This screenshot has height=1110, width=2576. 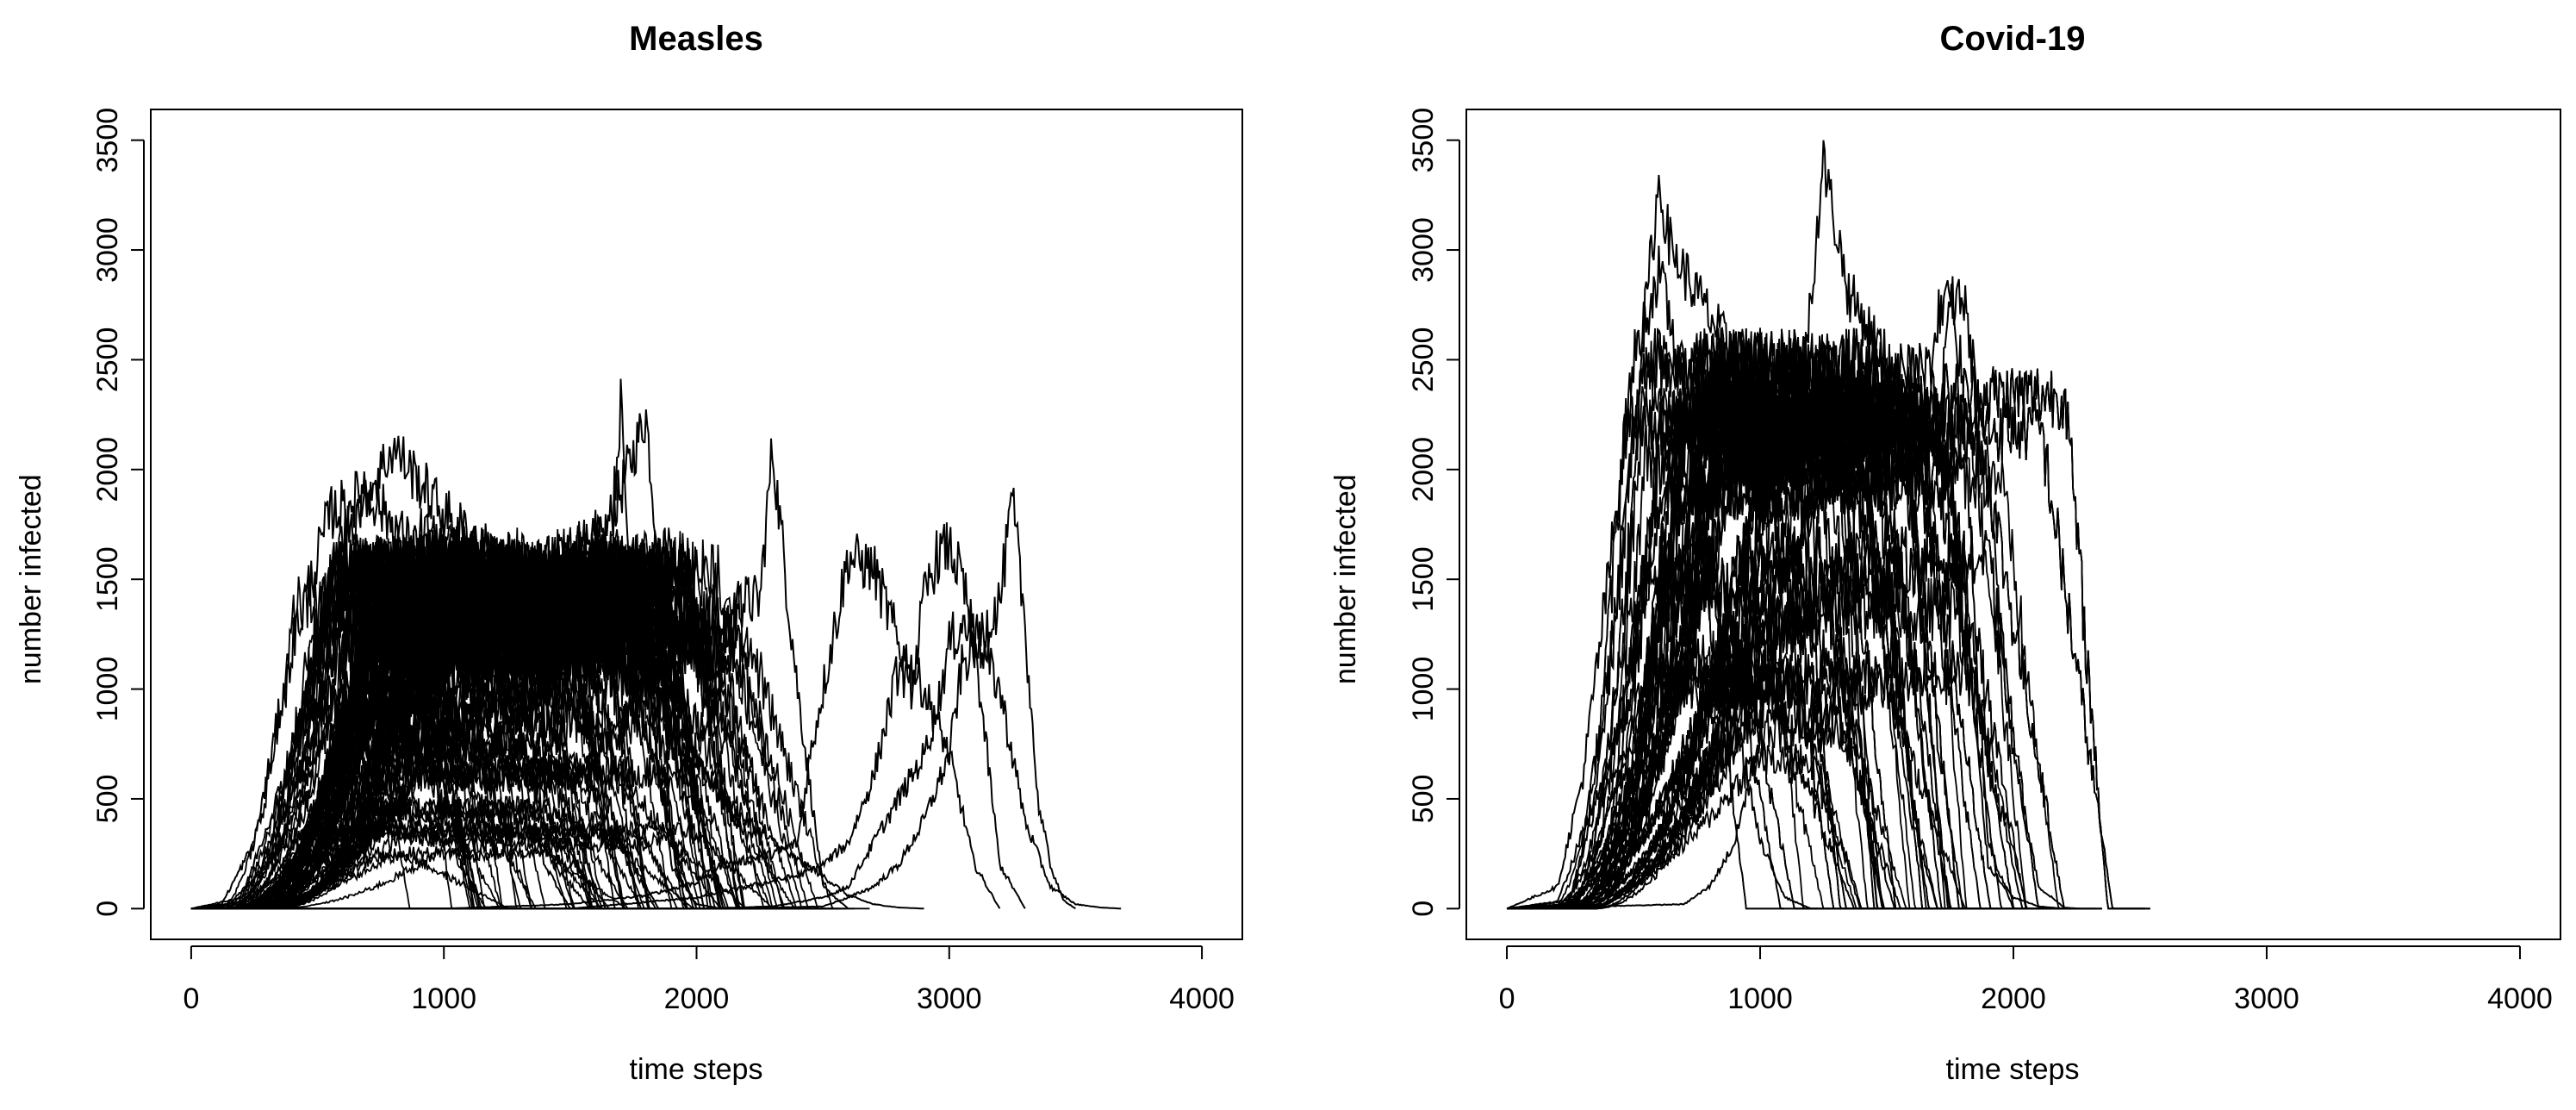 What do you see at coordinates (2013, 39) in the screenshot?
I see `chart-title: Covid-19` at bounding box center [2013, 39].